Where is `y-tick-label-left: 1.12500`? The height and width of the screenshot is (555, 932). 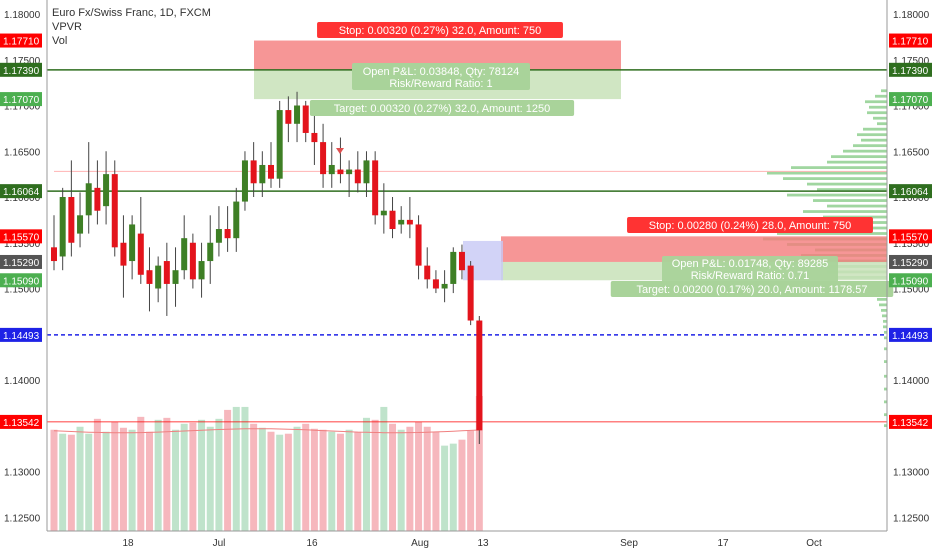
y-tick-label-left: 1.12500 is located at coordinates (22, 518).